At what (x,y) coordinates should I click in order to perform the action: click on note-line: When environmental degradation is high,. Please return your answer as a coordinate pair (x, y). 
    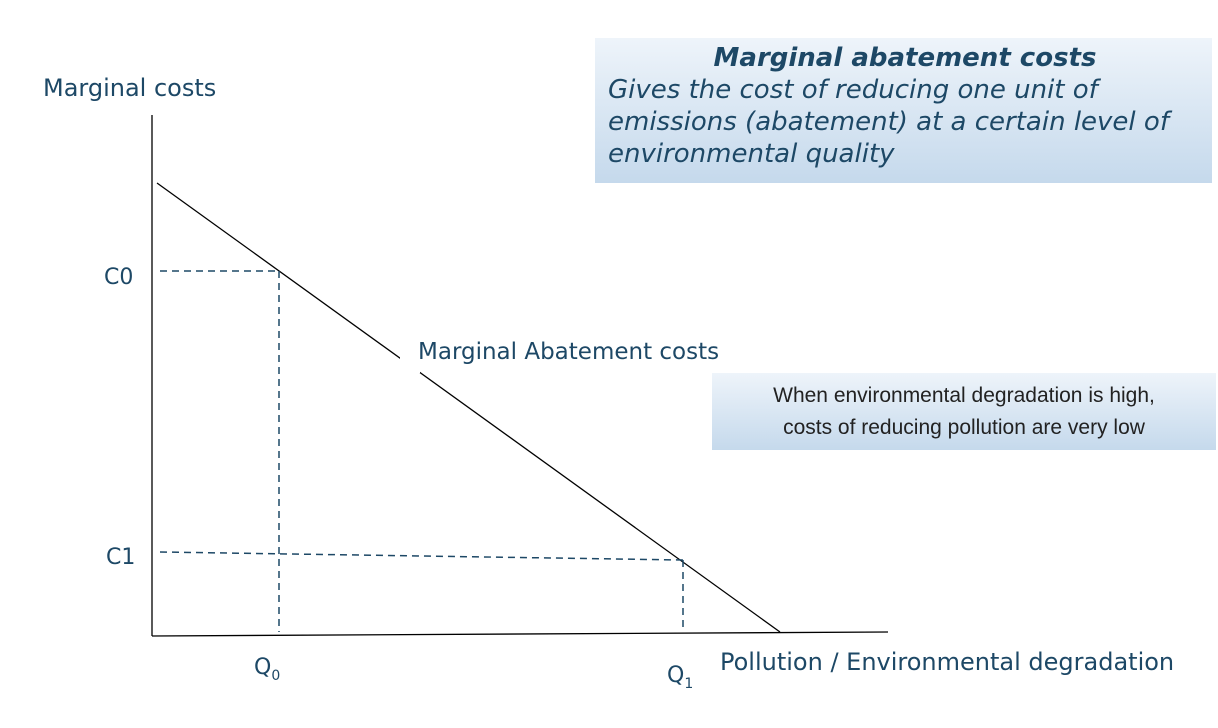
    Looking at the image, I should click on (964, 395).